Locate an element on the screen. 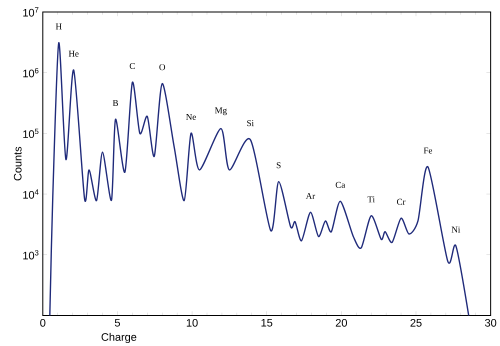 Image resolution: width=500 pixels, height=346 pixels. x-tick-label: 30 is located at coordinates (490, 322).